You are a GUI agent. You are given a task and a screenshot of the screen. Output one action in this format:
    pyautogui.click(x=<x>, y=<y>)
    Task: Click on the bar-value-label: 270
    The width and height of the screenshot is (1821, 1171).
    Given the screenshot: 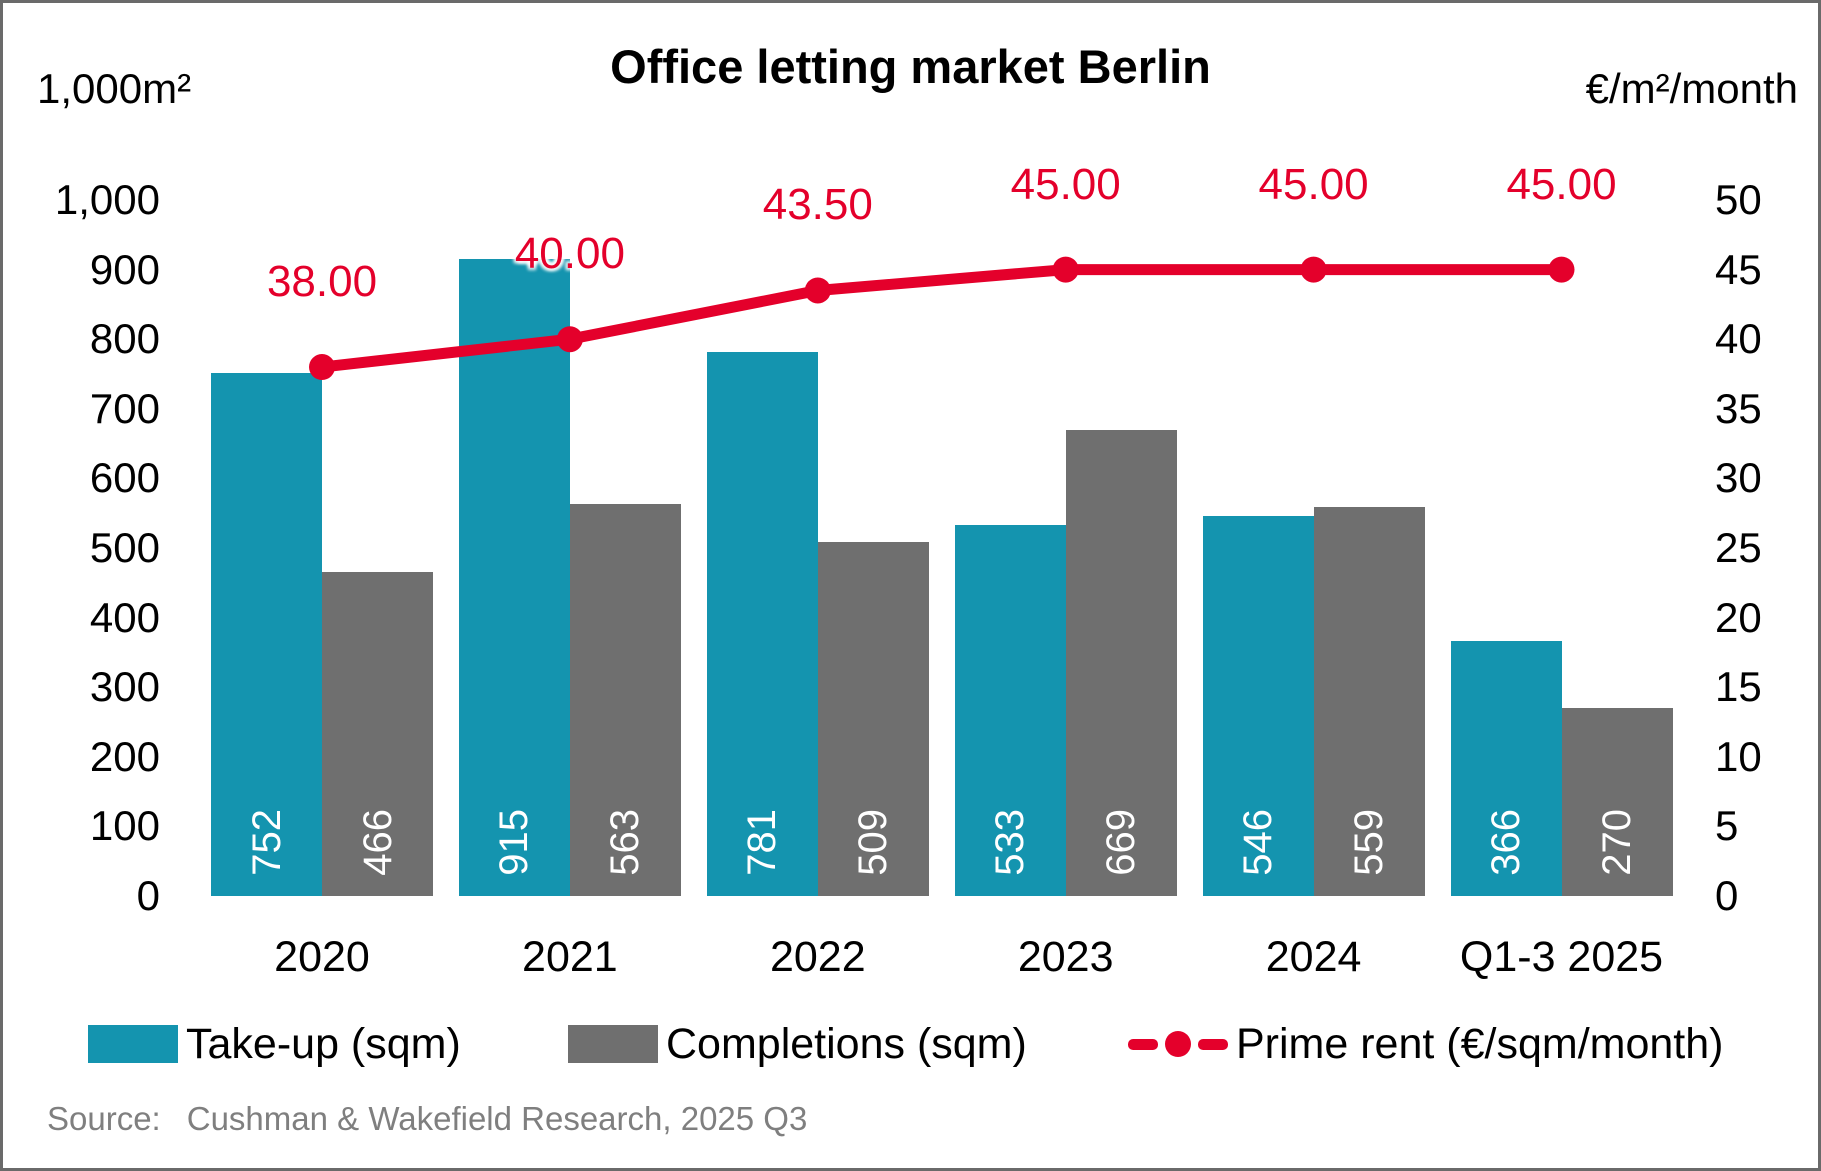 What is the action you would take?
    pyautogui.click(x=1617, y=842)
    